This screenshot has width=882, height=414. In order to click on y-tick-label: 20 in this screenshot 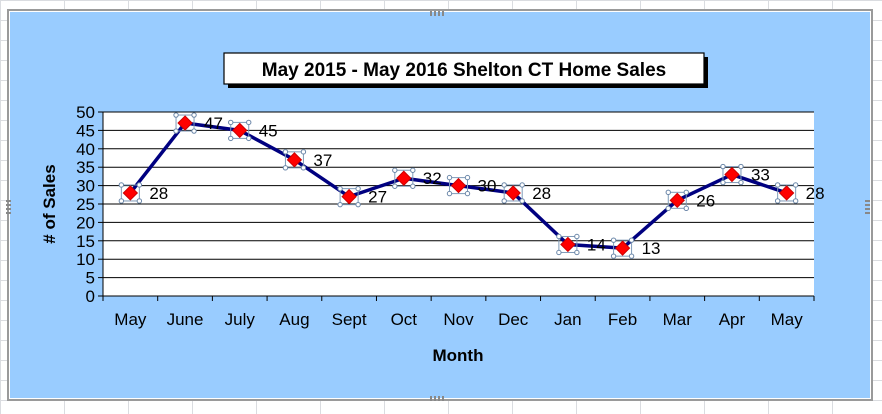, I will do `click(85, 222)`.